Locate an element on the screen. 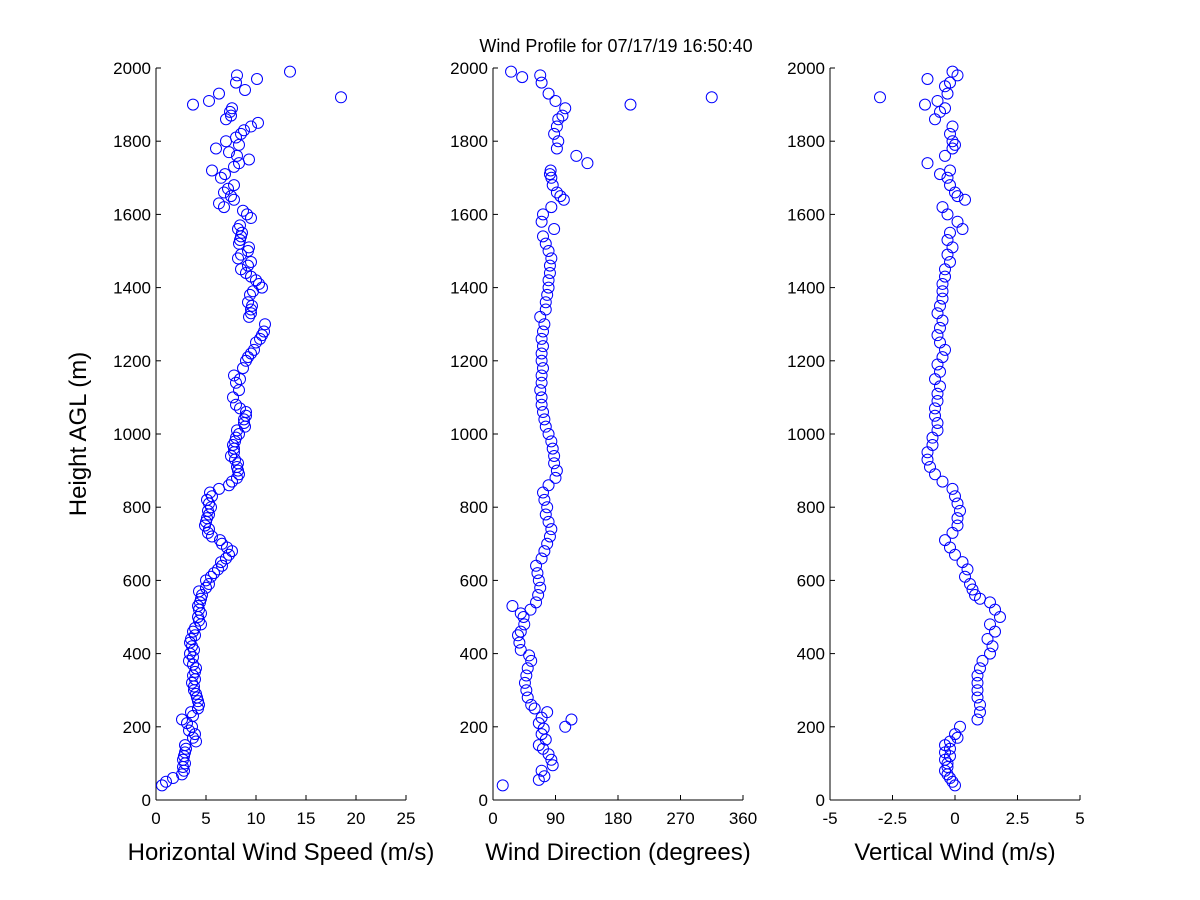 This screenshot has width=1200, height=900. x-tick-label: 25 is located at coordinates (406, 818).